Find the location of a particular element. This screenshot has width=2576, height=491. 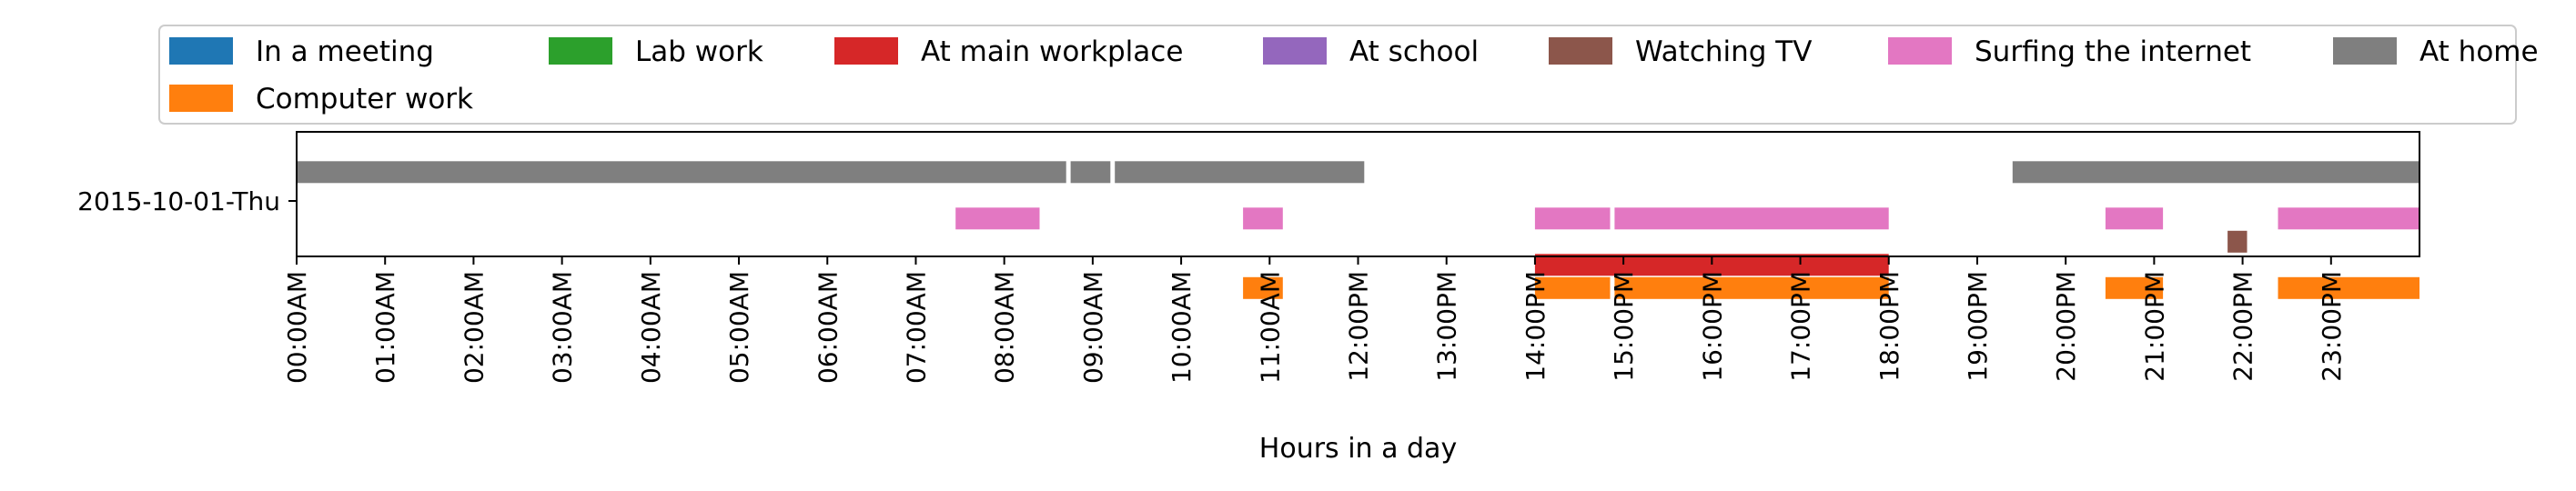

x-tick-label: 17:00PM is located at coordinates (1801, 326).